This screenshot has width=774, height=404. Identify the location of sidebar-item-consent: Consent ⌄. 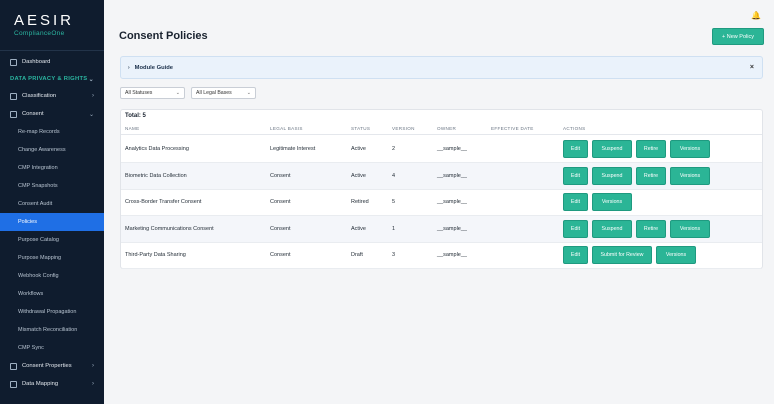
(52, 114).